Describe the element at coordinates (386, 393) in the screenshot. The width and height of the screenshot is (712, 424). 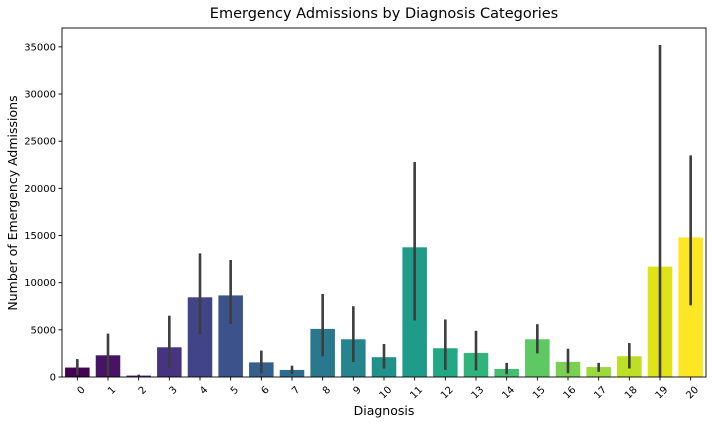
I see `x-tick-label-10: 10` at that location.